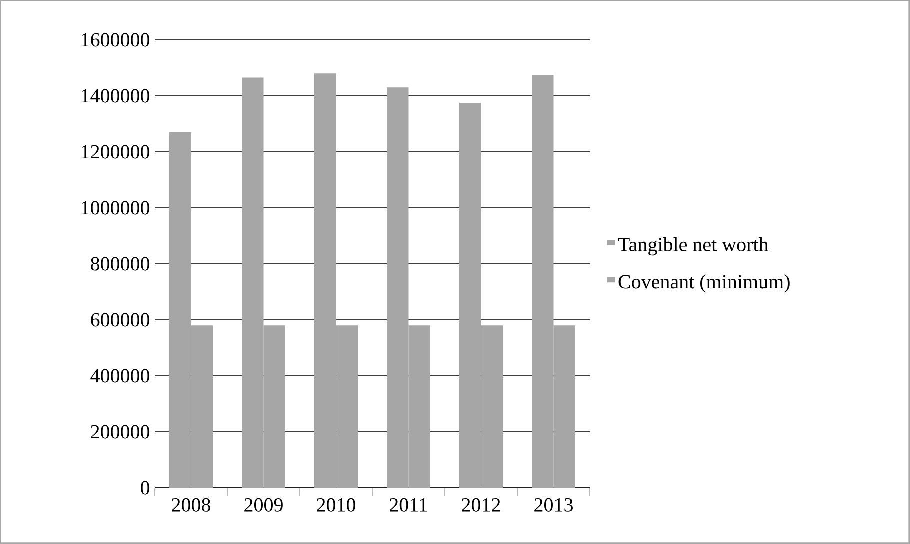  What do you see at coordinates (120, 432) in the screenshot?
I see `y-tick-label: 200000` at bounding box center [120, 432].